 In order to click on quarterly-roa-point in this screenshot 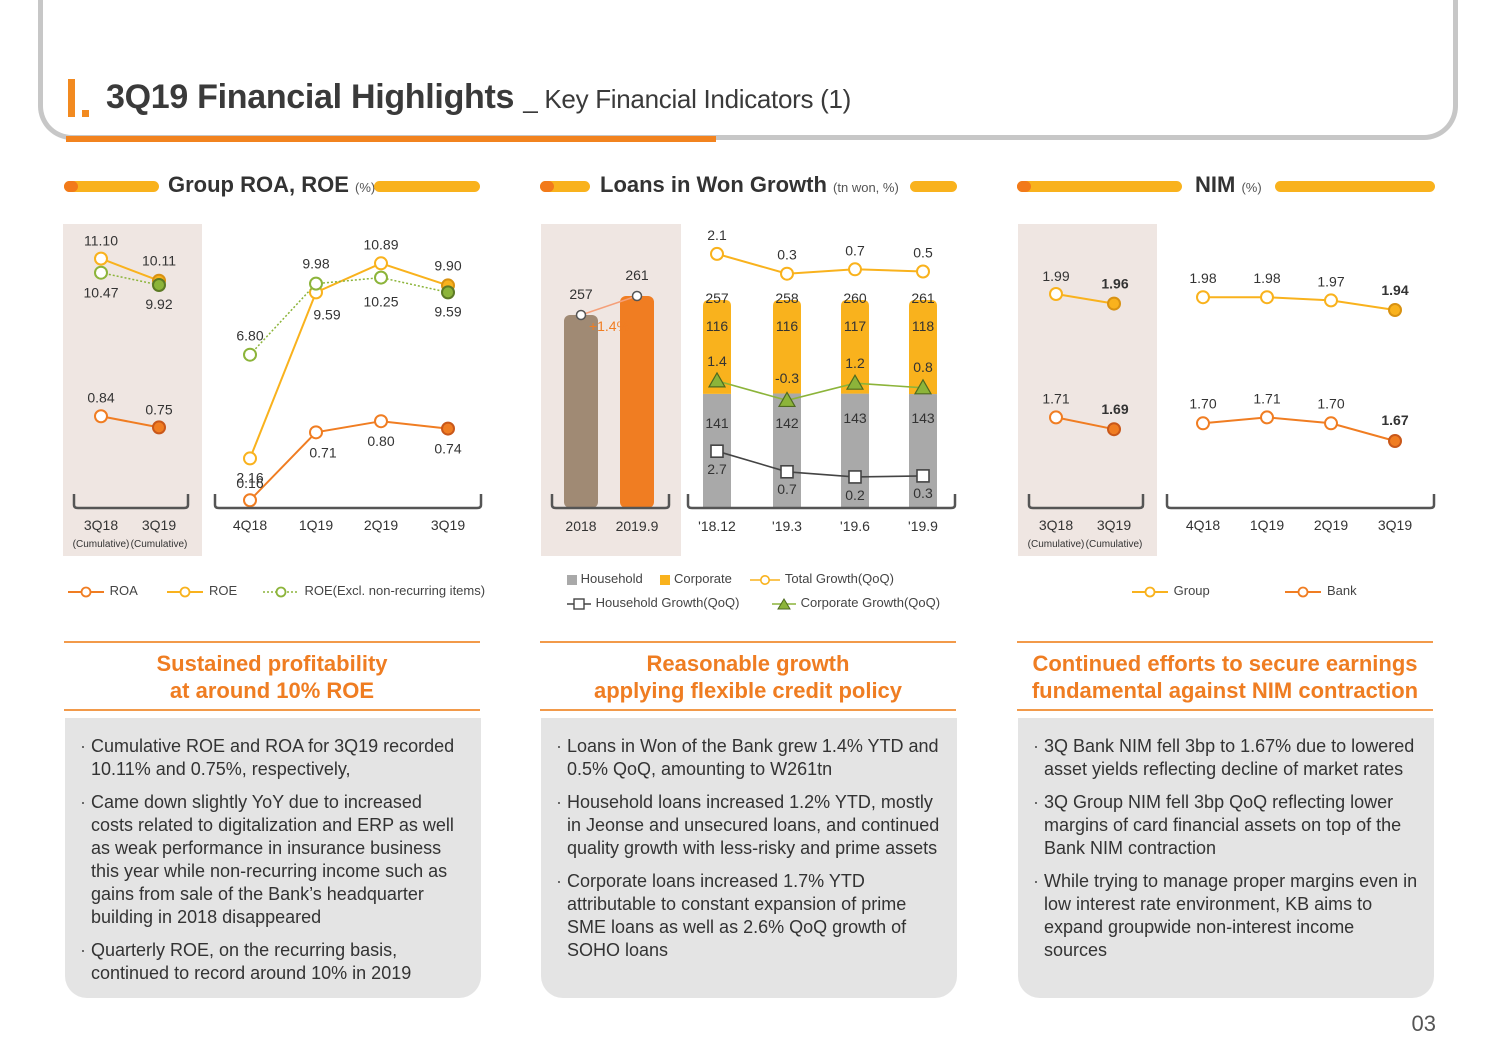, I will do `click(316, 432)`.